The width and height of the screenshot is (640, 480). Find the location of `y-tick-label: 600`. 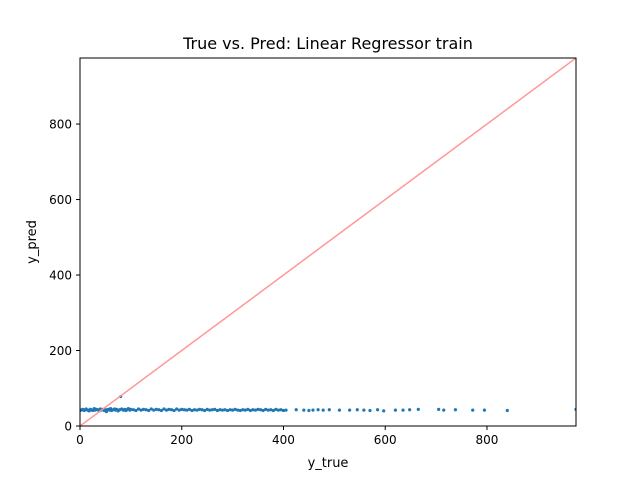

y-tick-label: 600 is located at coordinates (60, 200).